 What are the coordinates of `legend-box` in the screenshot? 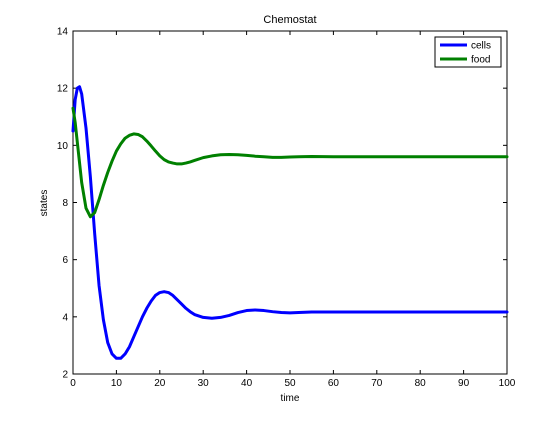 It's located at (468, 52).